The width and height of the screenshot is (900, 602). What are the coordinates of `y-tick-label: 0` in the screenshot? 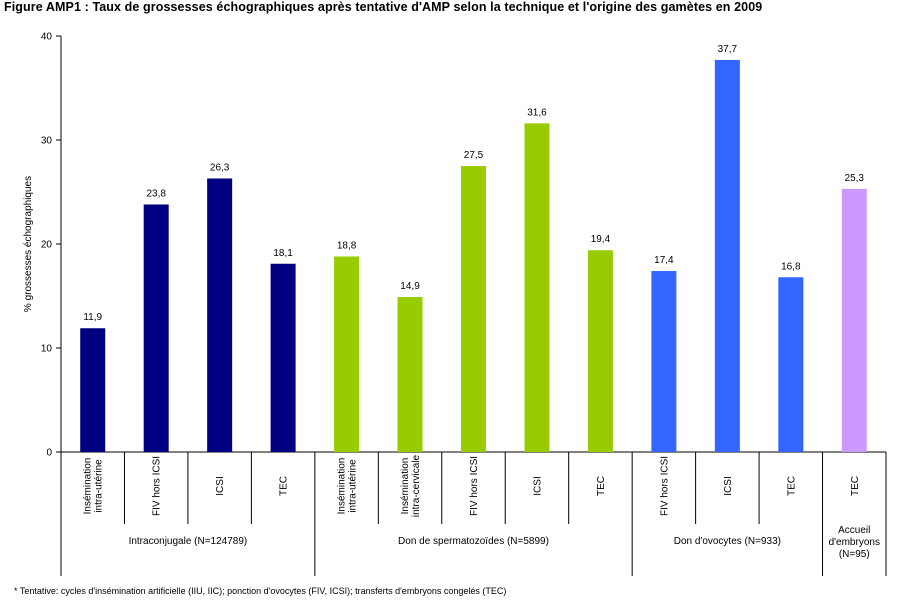 It's located at (49, 453).